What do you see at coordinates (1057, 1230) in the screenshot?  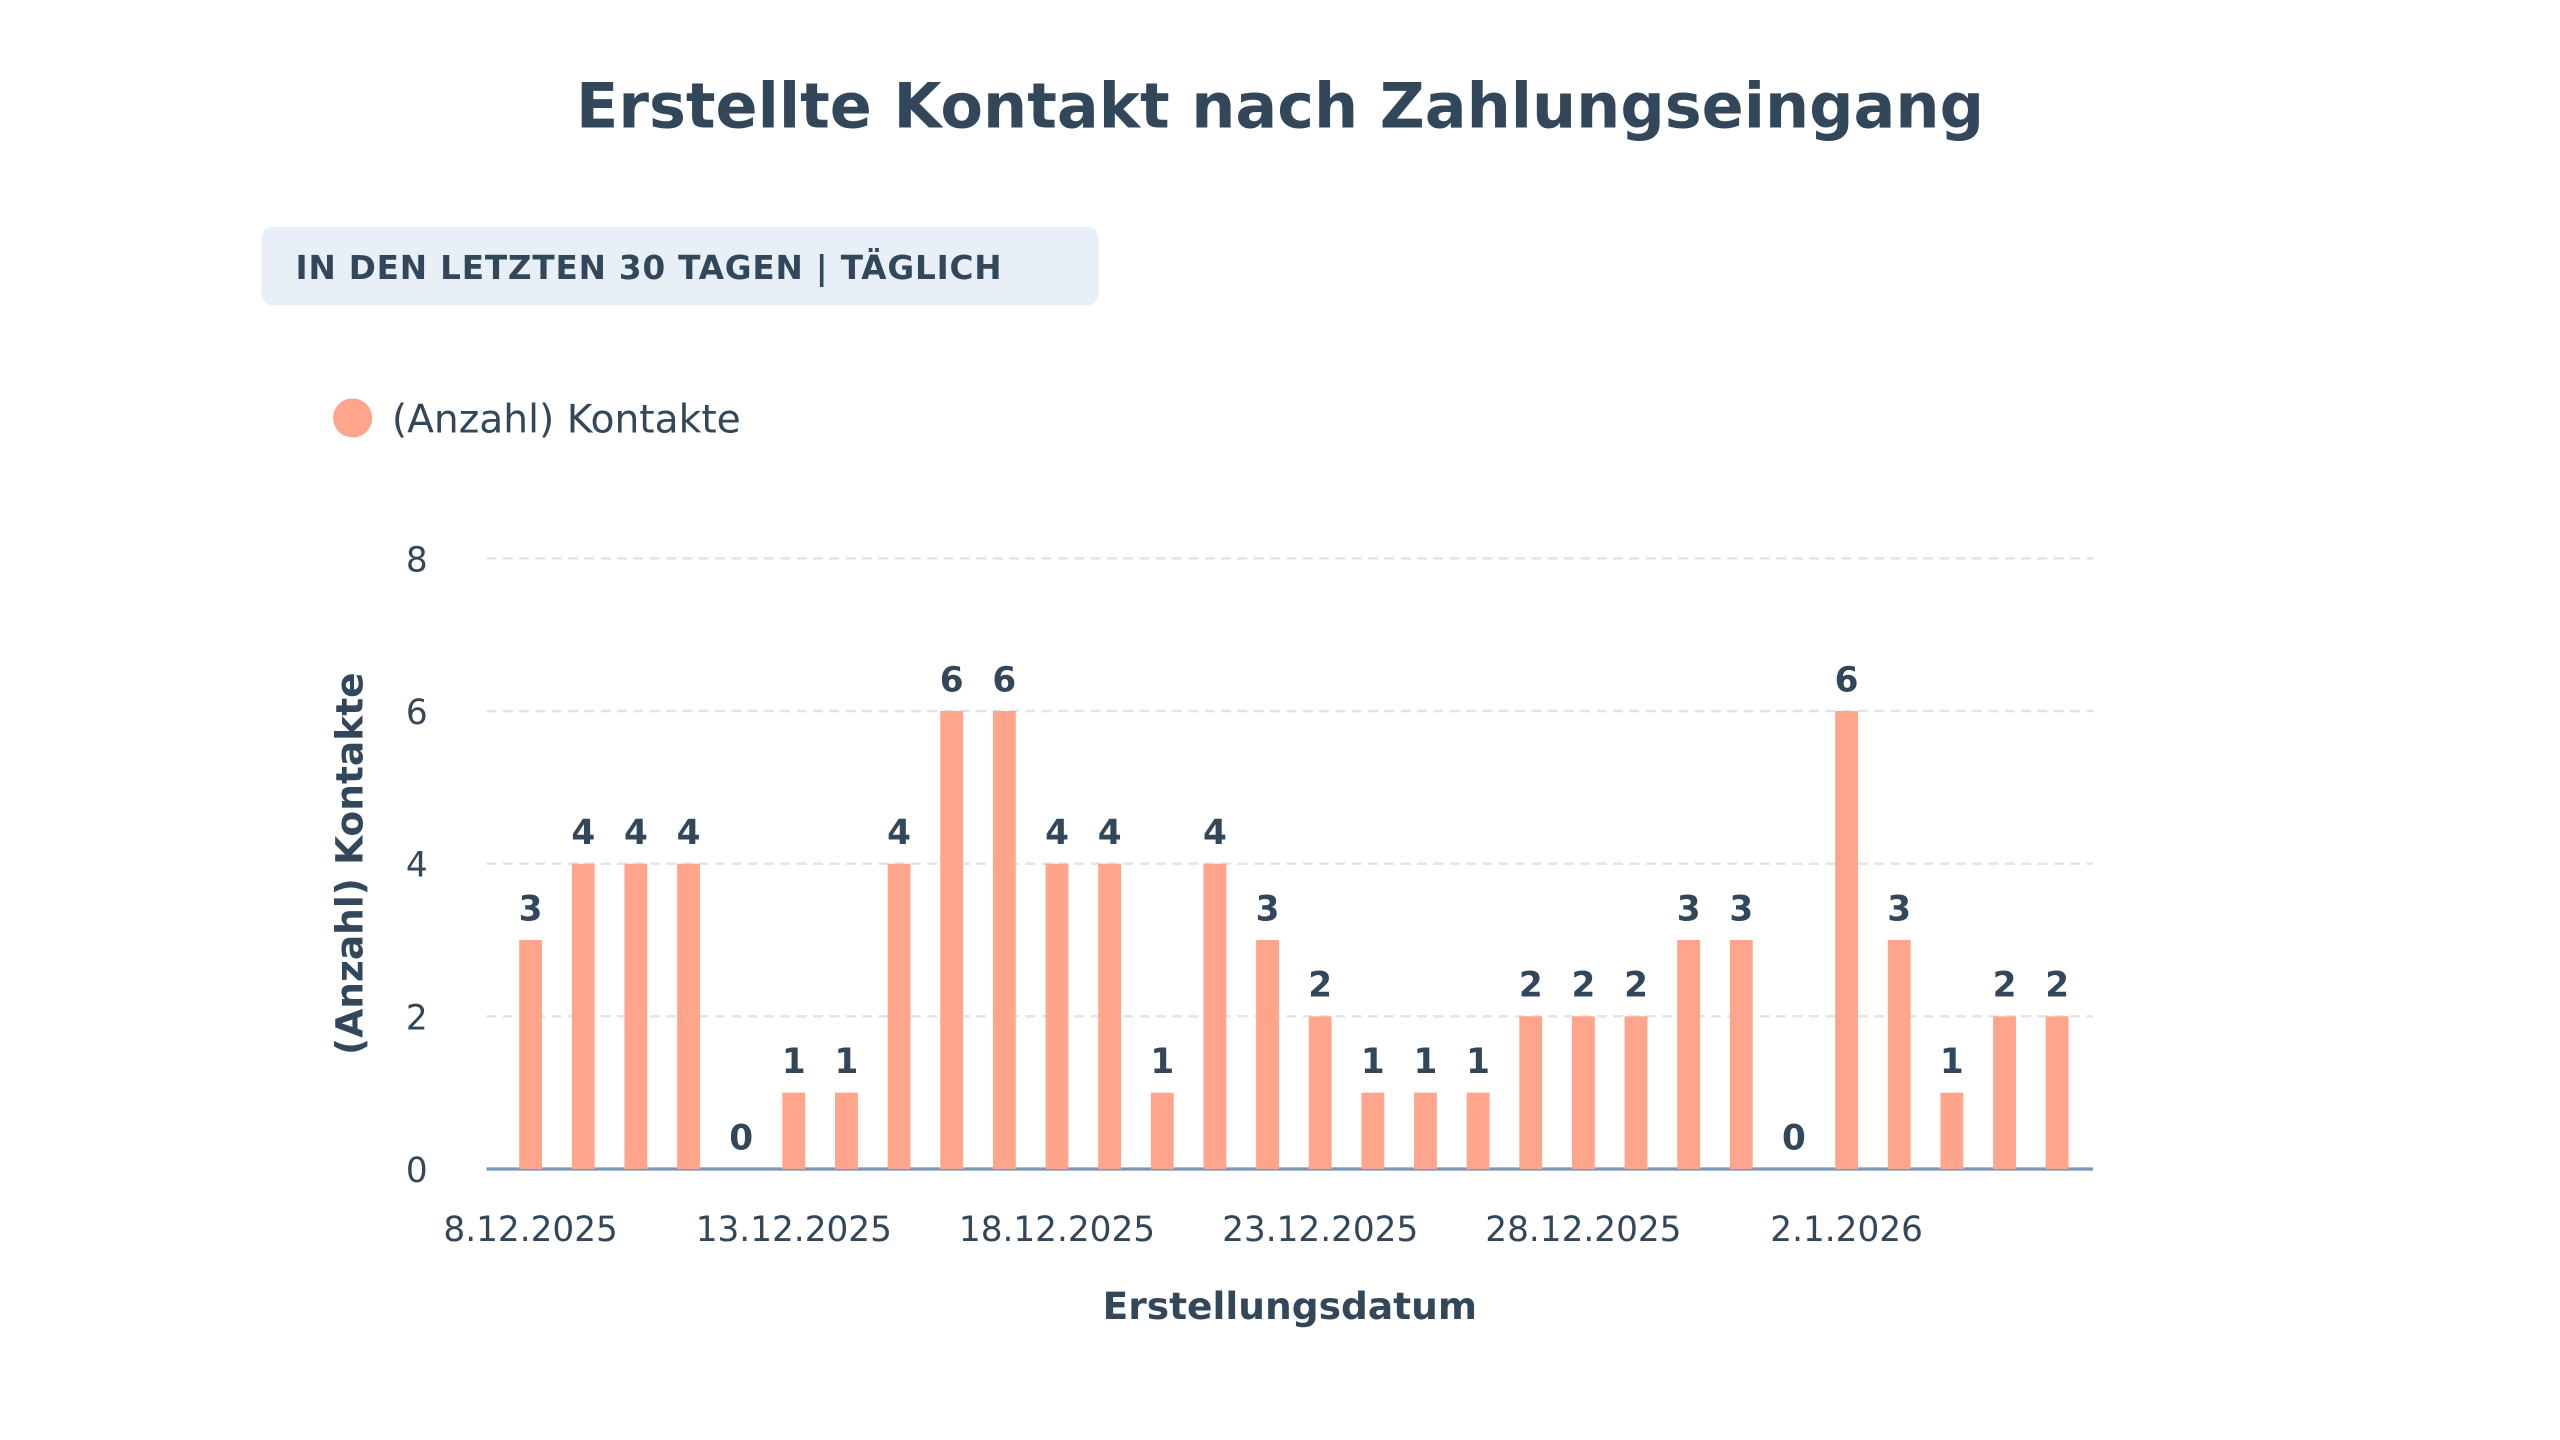 I see `x-tick-label: 18.12.2025` at bounding box center [1057, 1230].